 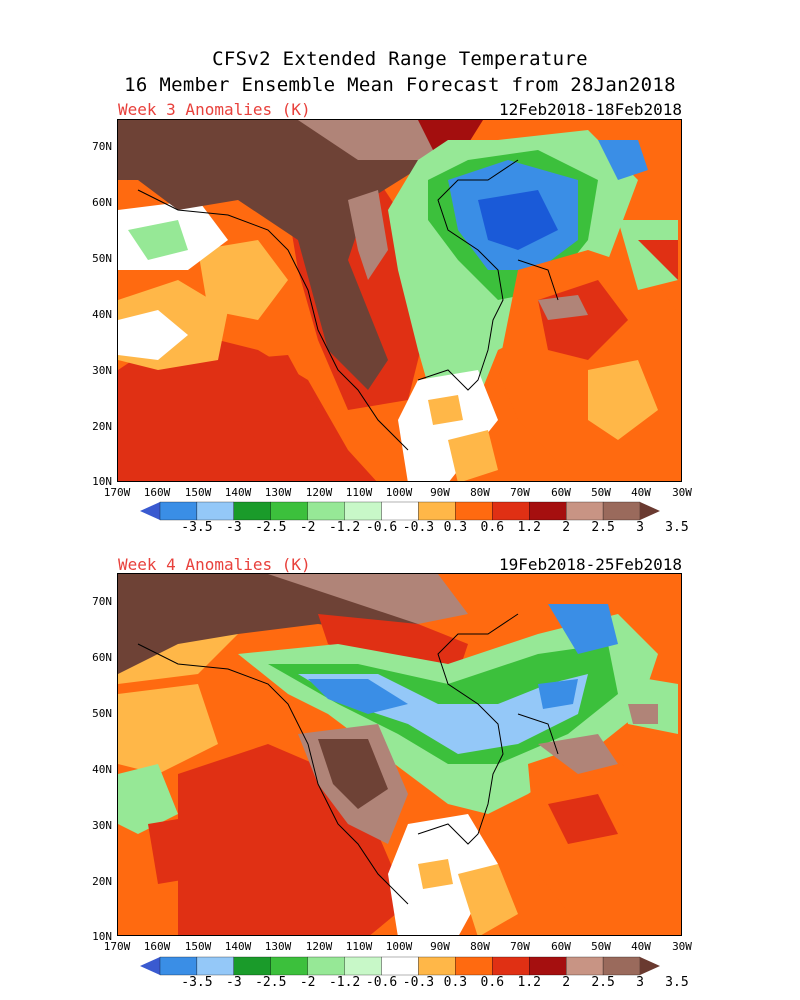 What do you see at coordinates (677, 527) in the screenshot?
I see `colorbar-tick-label: 3.5` at bounding box center [677, 527].